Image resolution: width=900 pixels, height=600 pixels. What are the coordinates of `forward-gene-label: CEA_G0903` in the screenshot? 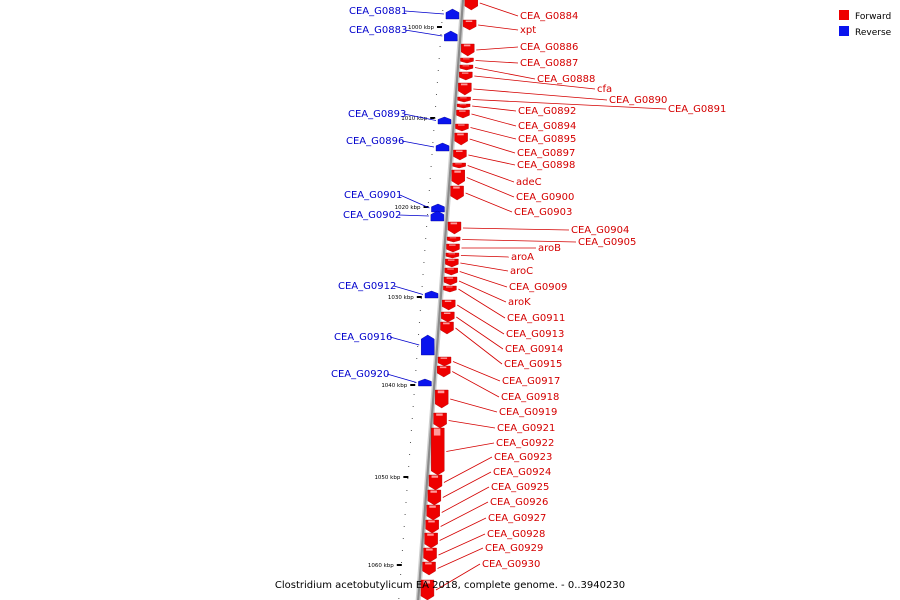 It's located at (543, 212).